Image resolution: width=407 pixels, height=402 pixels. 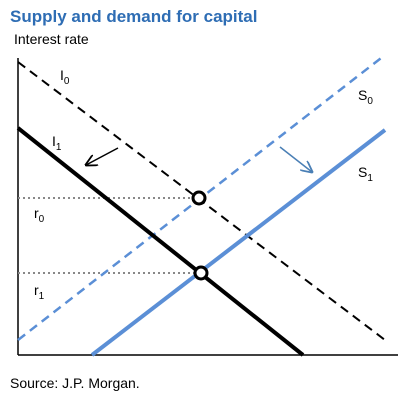 What do you see at coordinates (365, 97) in the screenshot?
I see `curve-label: S0` at bounding box center [365, 97].